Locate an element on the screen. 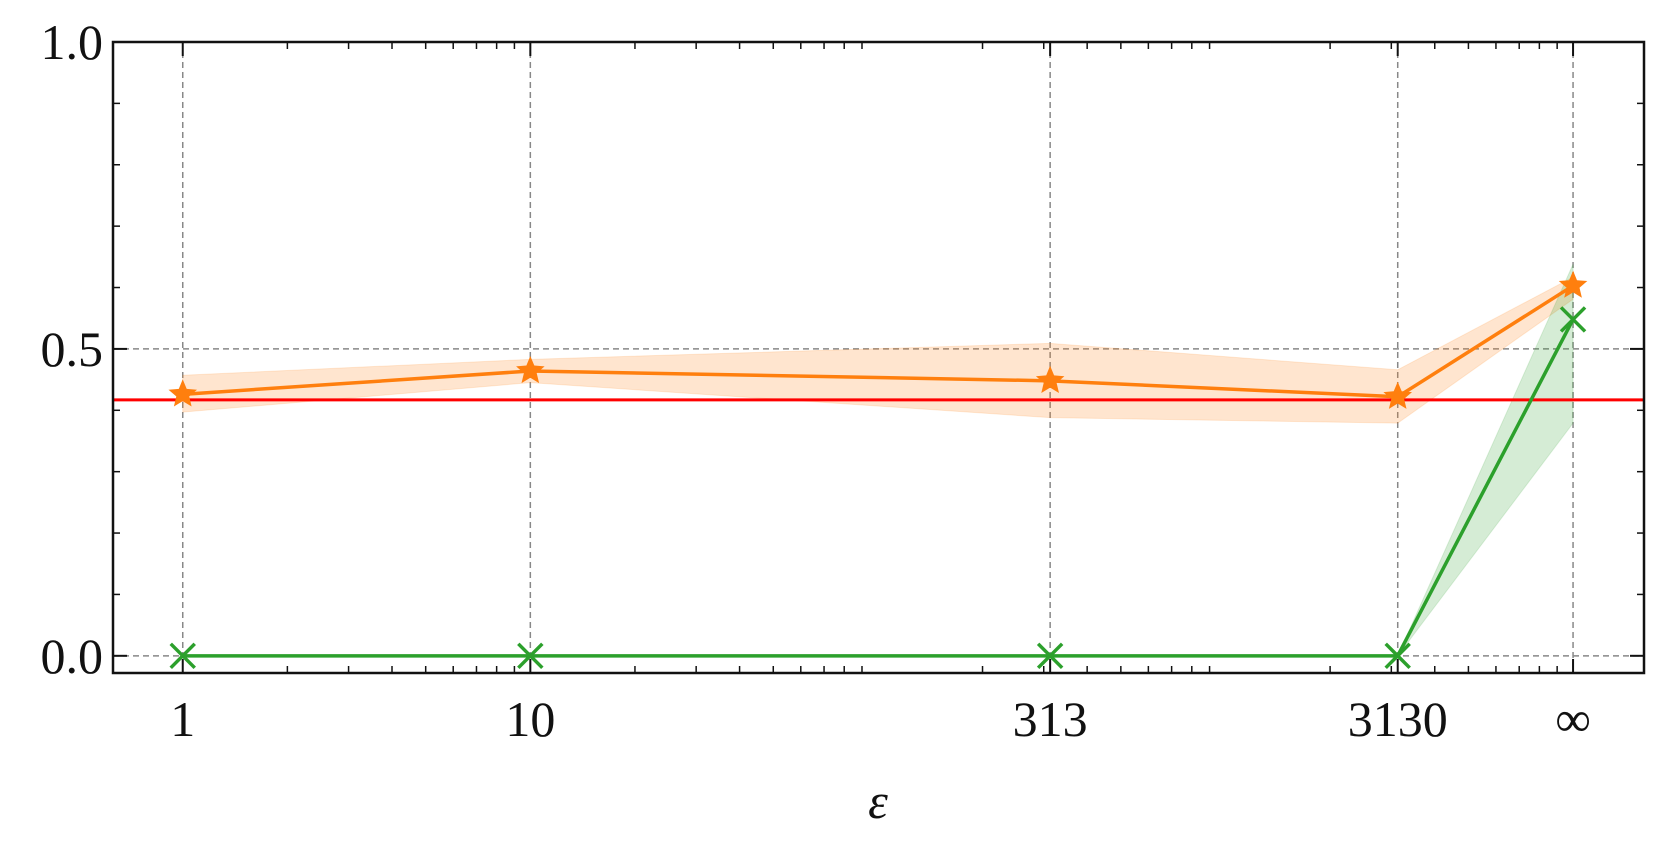 Image resolution: width=1660 pixels, height=854 pixels. y-tick-label: 1.0 is located at coordinates (72, 42).